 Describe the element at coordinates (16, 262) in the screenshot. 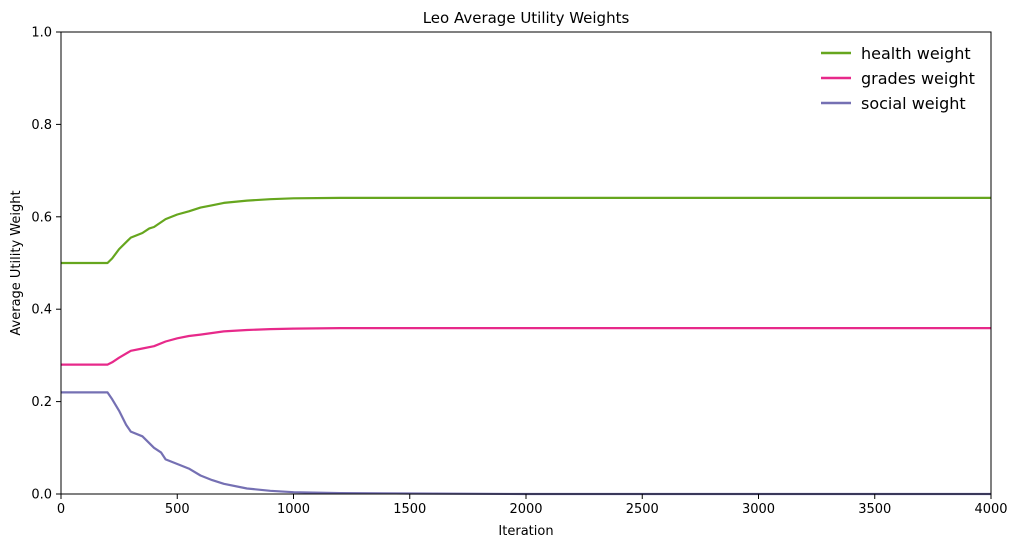

I see `y-axis-label: Average Utility Weight` at that location.